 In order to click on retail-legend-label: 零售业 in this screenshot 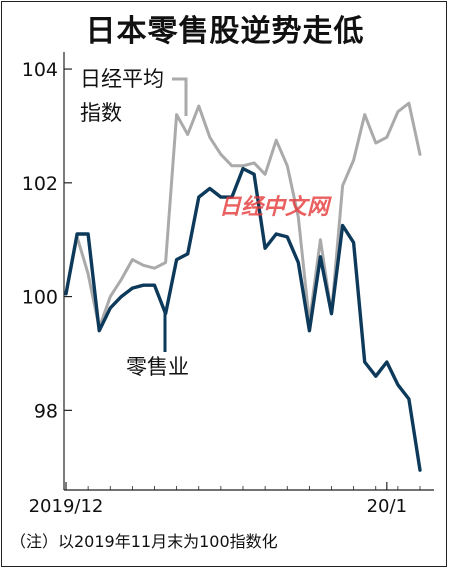, I will do `click(157, 367)`.